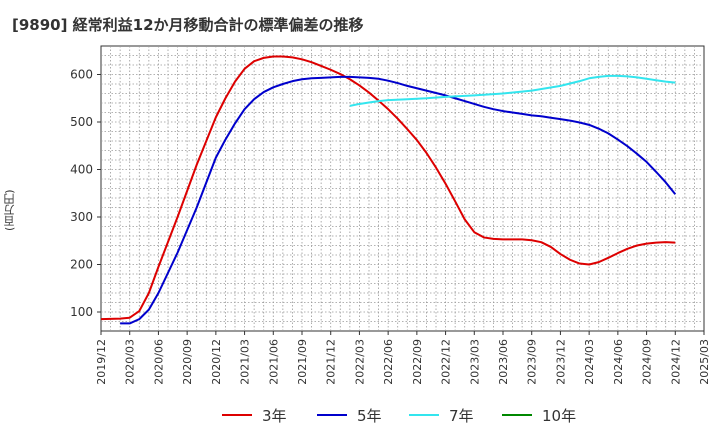 The width and height of the screenshot is (720, 440). I want to click on x-tick-label: 2024/06, so click(618, 362).